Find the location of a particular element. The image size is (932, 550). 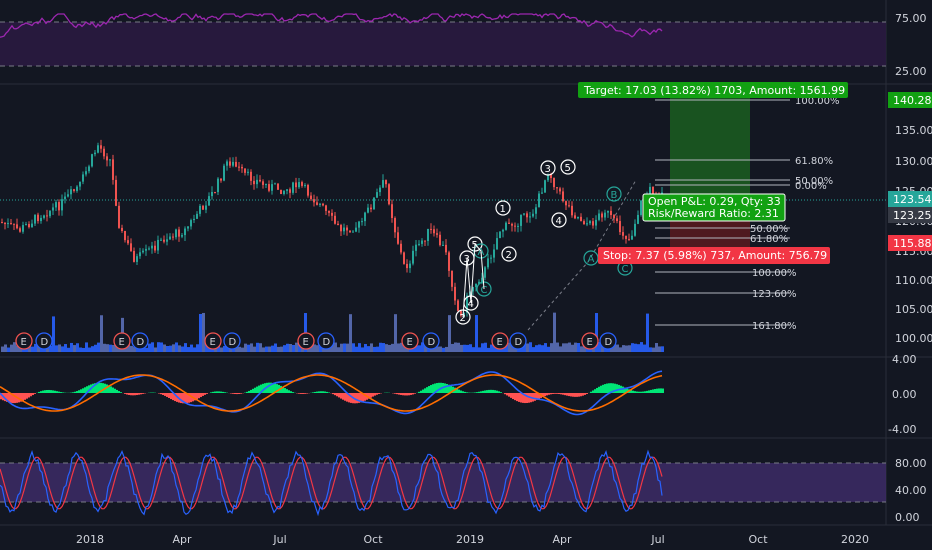

elliott-wave-path is located at coordinates (473, 280).